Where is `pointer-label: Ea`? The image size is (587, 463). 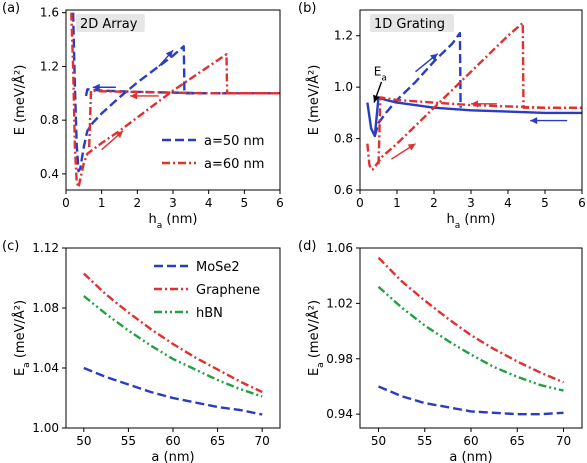 pointer-label: Ea is located at coordinates (380, 74).